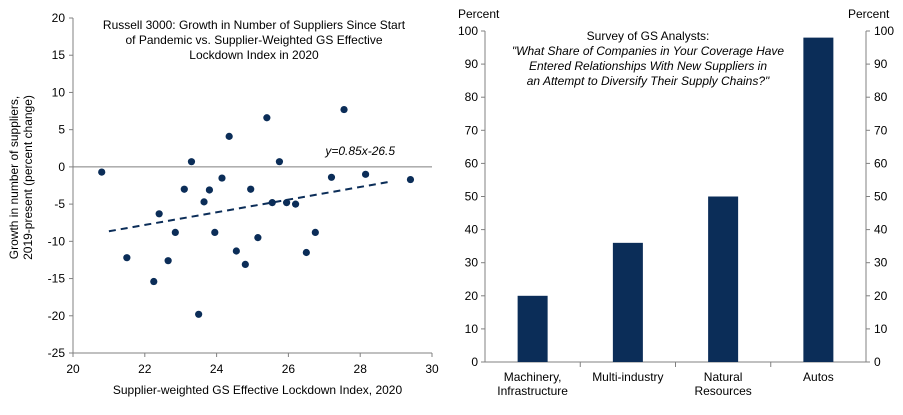  Describe the element at coordinates (881, 263) in the screenshot. I see `bar-right-tick-label: 30` at that location.